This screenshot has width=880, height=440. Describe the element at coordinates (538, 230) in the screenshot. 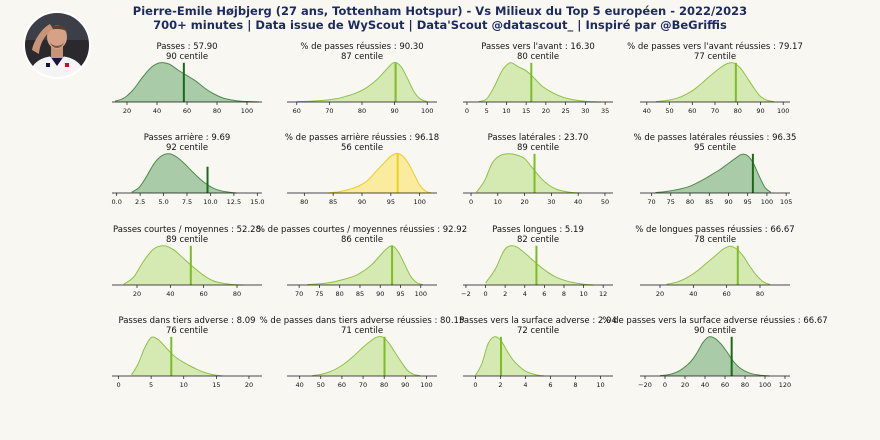

I see `panel-label: Passes longues : 5.19` at that location.